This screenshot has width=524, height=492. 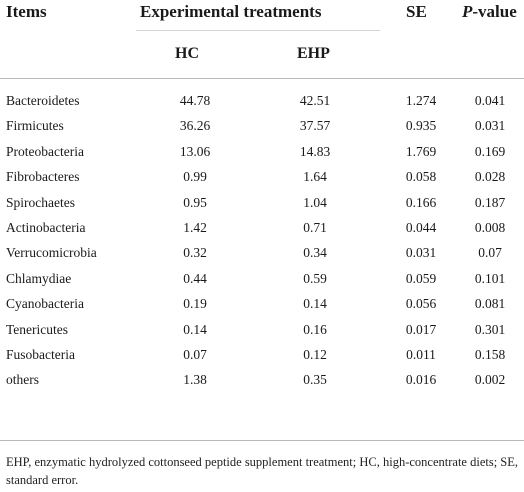 What do you see at coordinates (262, 101) in the screenshot?
I see `table-row: Bacteroidetes 44.78 42.51 1.274 0.041` at bounding box center [262, 101].